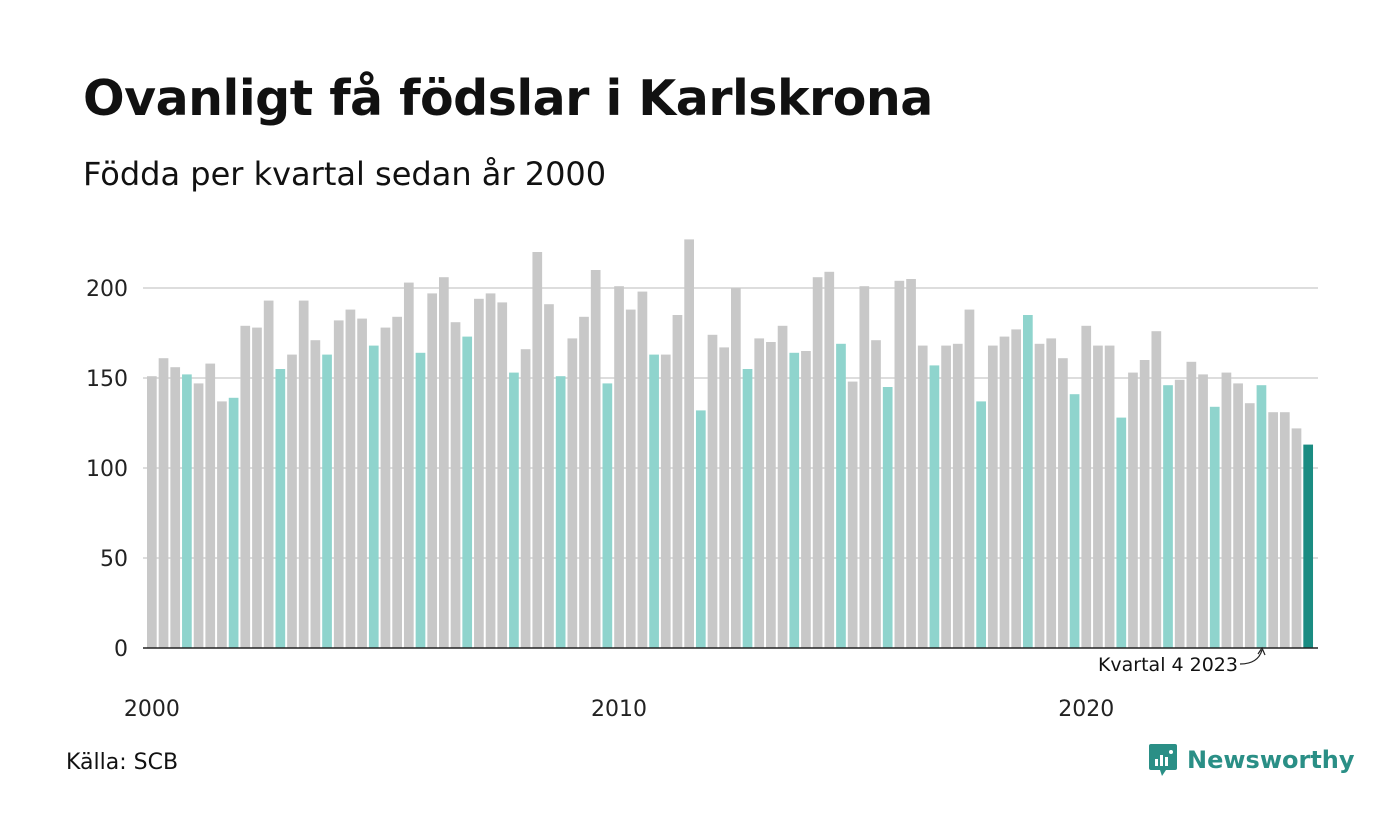  Describe the element at coordinates (345, 174) in the screenshot. I see `chart-subtitle: Födda per kvartal sedan år 2000` at that location.